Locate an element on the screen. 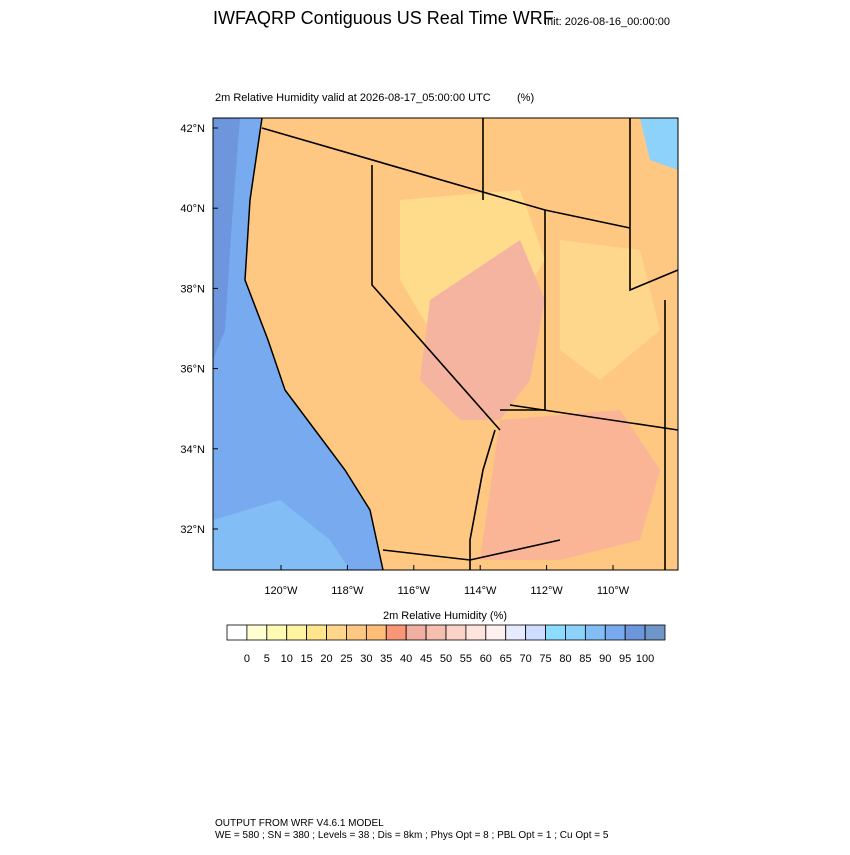 This screenshot has width=850, height=855. colorbar-label: 15 is located at coordinates (307, 659).